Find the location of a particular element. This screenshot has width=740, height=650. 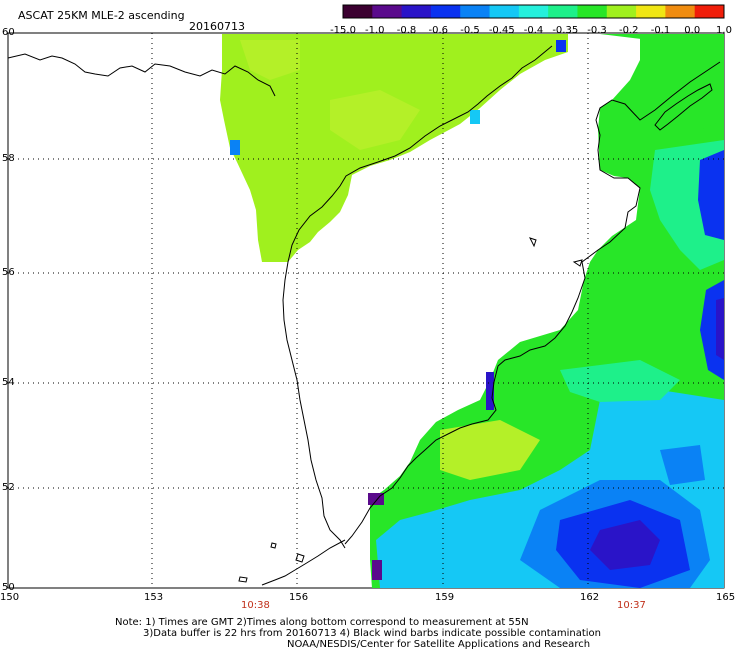

lon-tick-label: 150 is located at coordinates (10, 597).